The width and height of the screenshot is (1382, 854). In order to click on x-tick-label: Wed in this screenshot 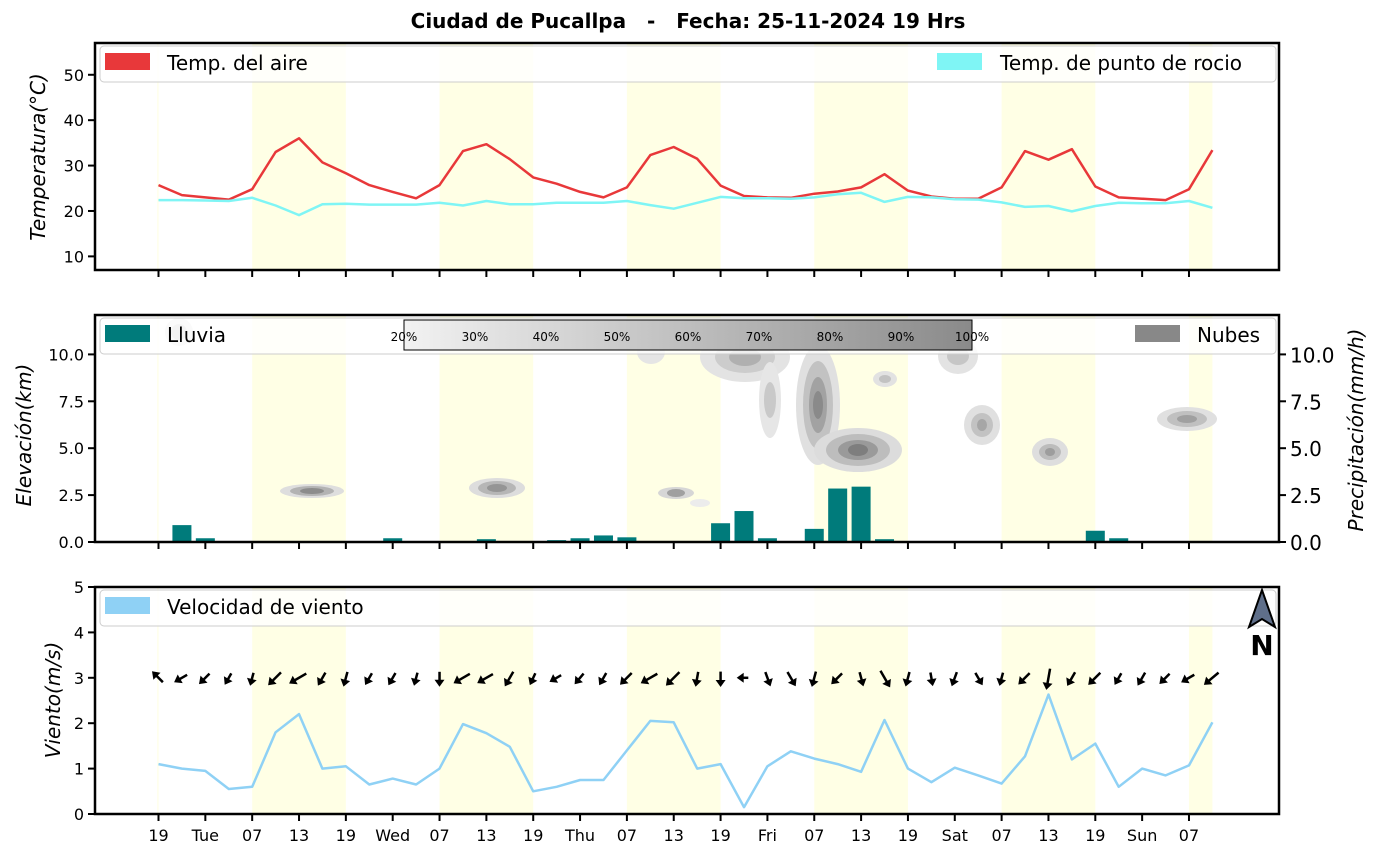, I will do `click(392, 835)`.